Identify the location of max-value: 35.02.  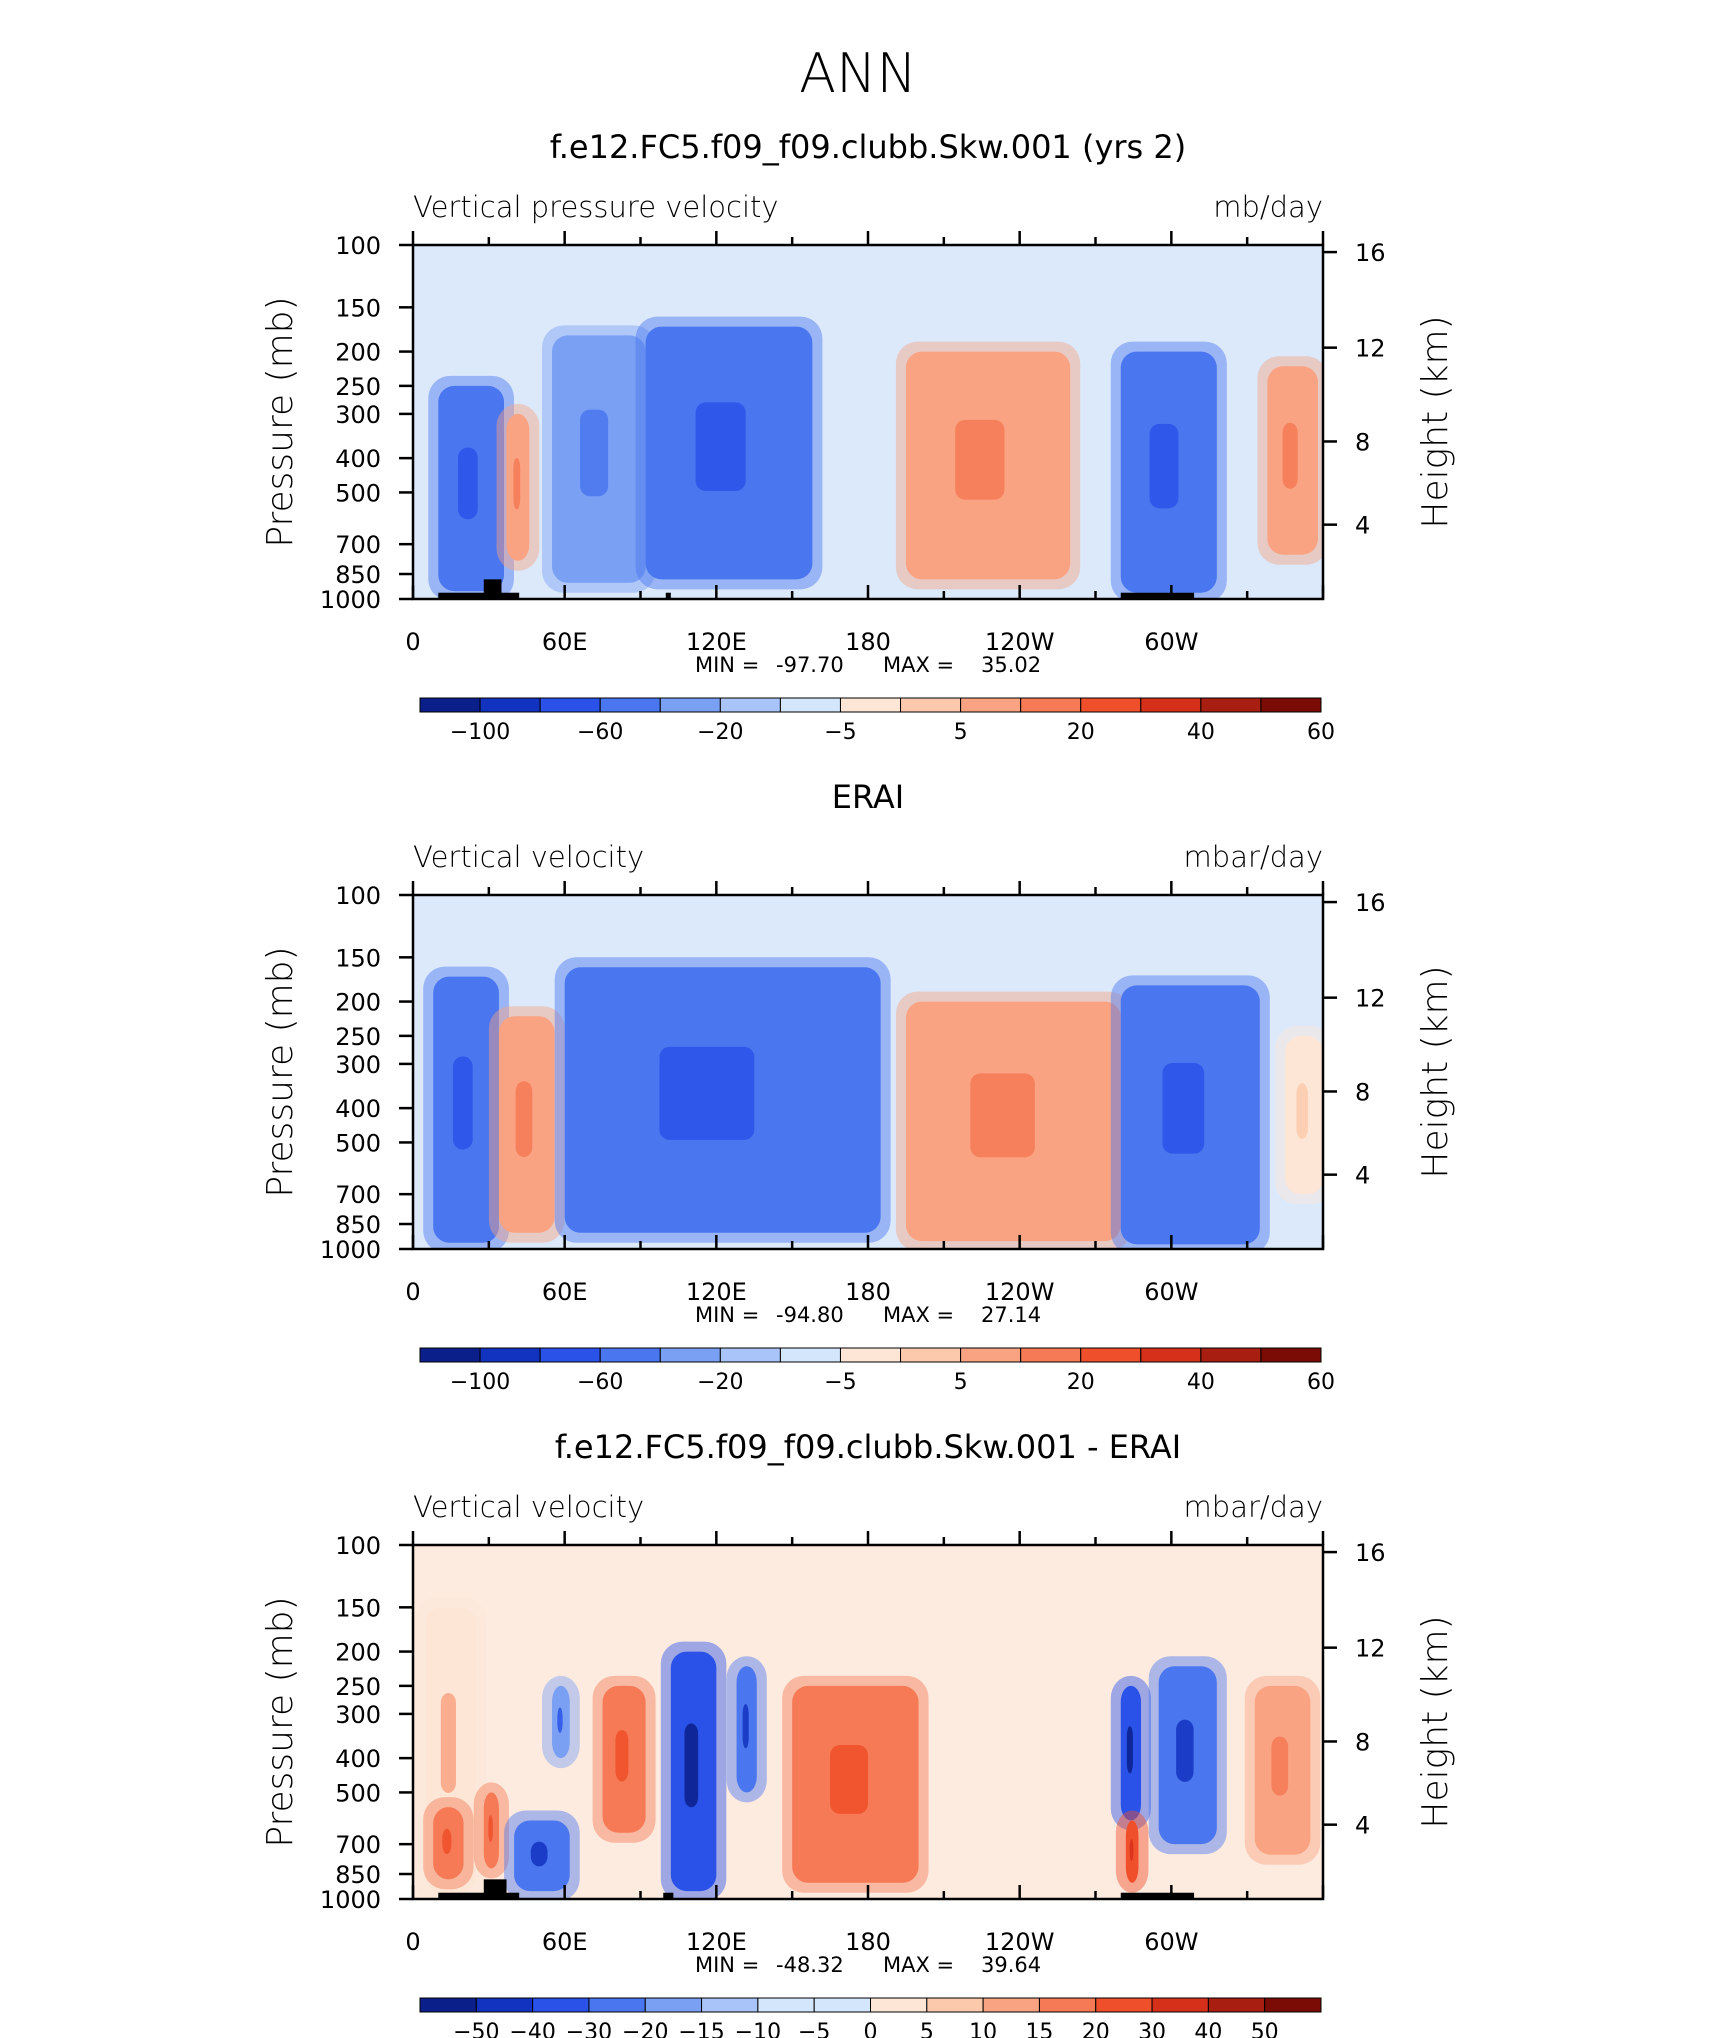
(1011, 665).